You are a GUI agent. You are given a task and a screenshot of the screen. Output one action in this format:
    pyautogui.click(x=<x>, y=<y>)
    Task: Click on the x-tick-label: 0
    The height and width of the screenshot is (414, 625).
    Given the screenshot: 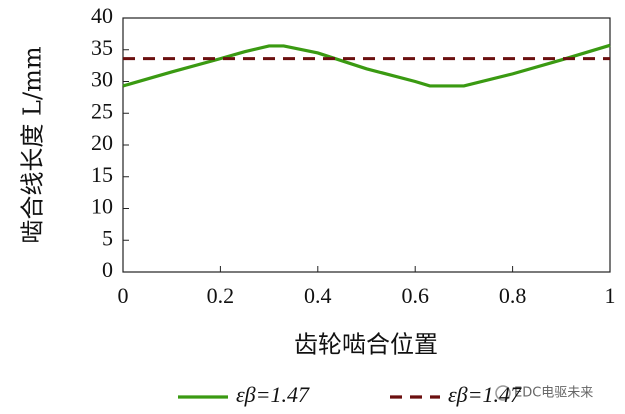 What is the action you would take?
    pyautogui.click(x=123, y=295)
    